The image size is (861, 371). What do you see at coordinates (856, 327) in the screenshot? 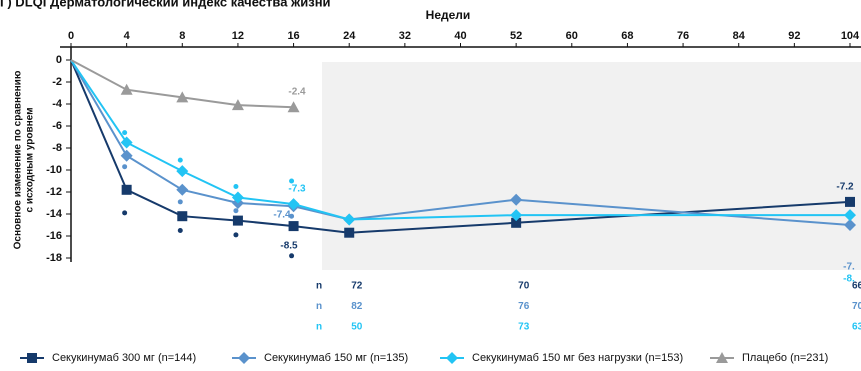
I see `n-value: 63` at bounding box center [856, 327].